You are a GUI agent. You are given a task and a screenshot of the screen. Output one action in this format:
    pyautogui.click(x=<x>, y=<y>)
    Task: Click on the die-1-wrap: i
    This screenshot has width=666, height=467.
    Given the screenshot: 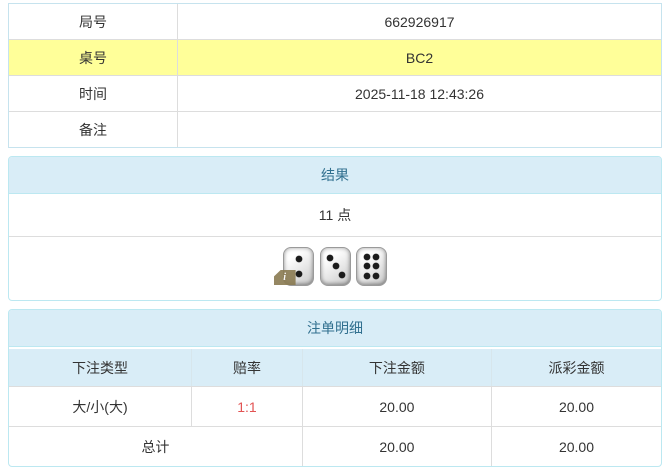 What is the action you would take?
    pyautogui.click(x=294, y=266)
    